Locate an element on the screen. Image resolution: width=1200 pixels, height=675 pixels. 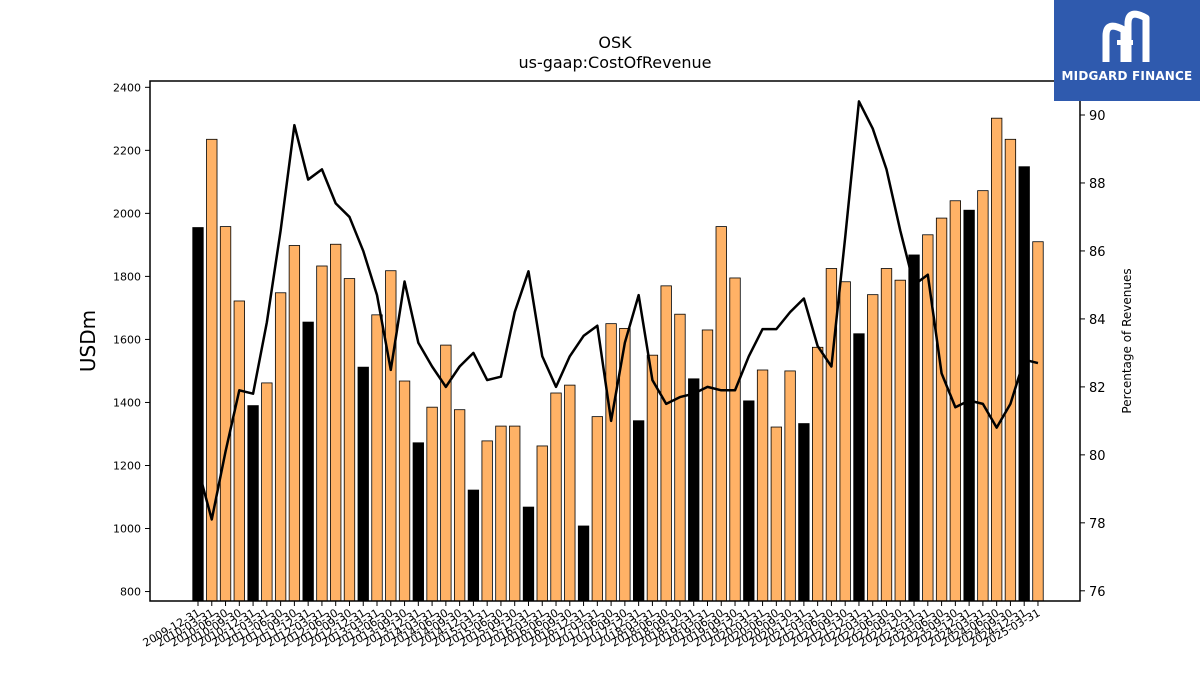
y2-tick-label: 76 is located at coordinates (1097, 592).